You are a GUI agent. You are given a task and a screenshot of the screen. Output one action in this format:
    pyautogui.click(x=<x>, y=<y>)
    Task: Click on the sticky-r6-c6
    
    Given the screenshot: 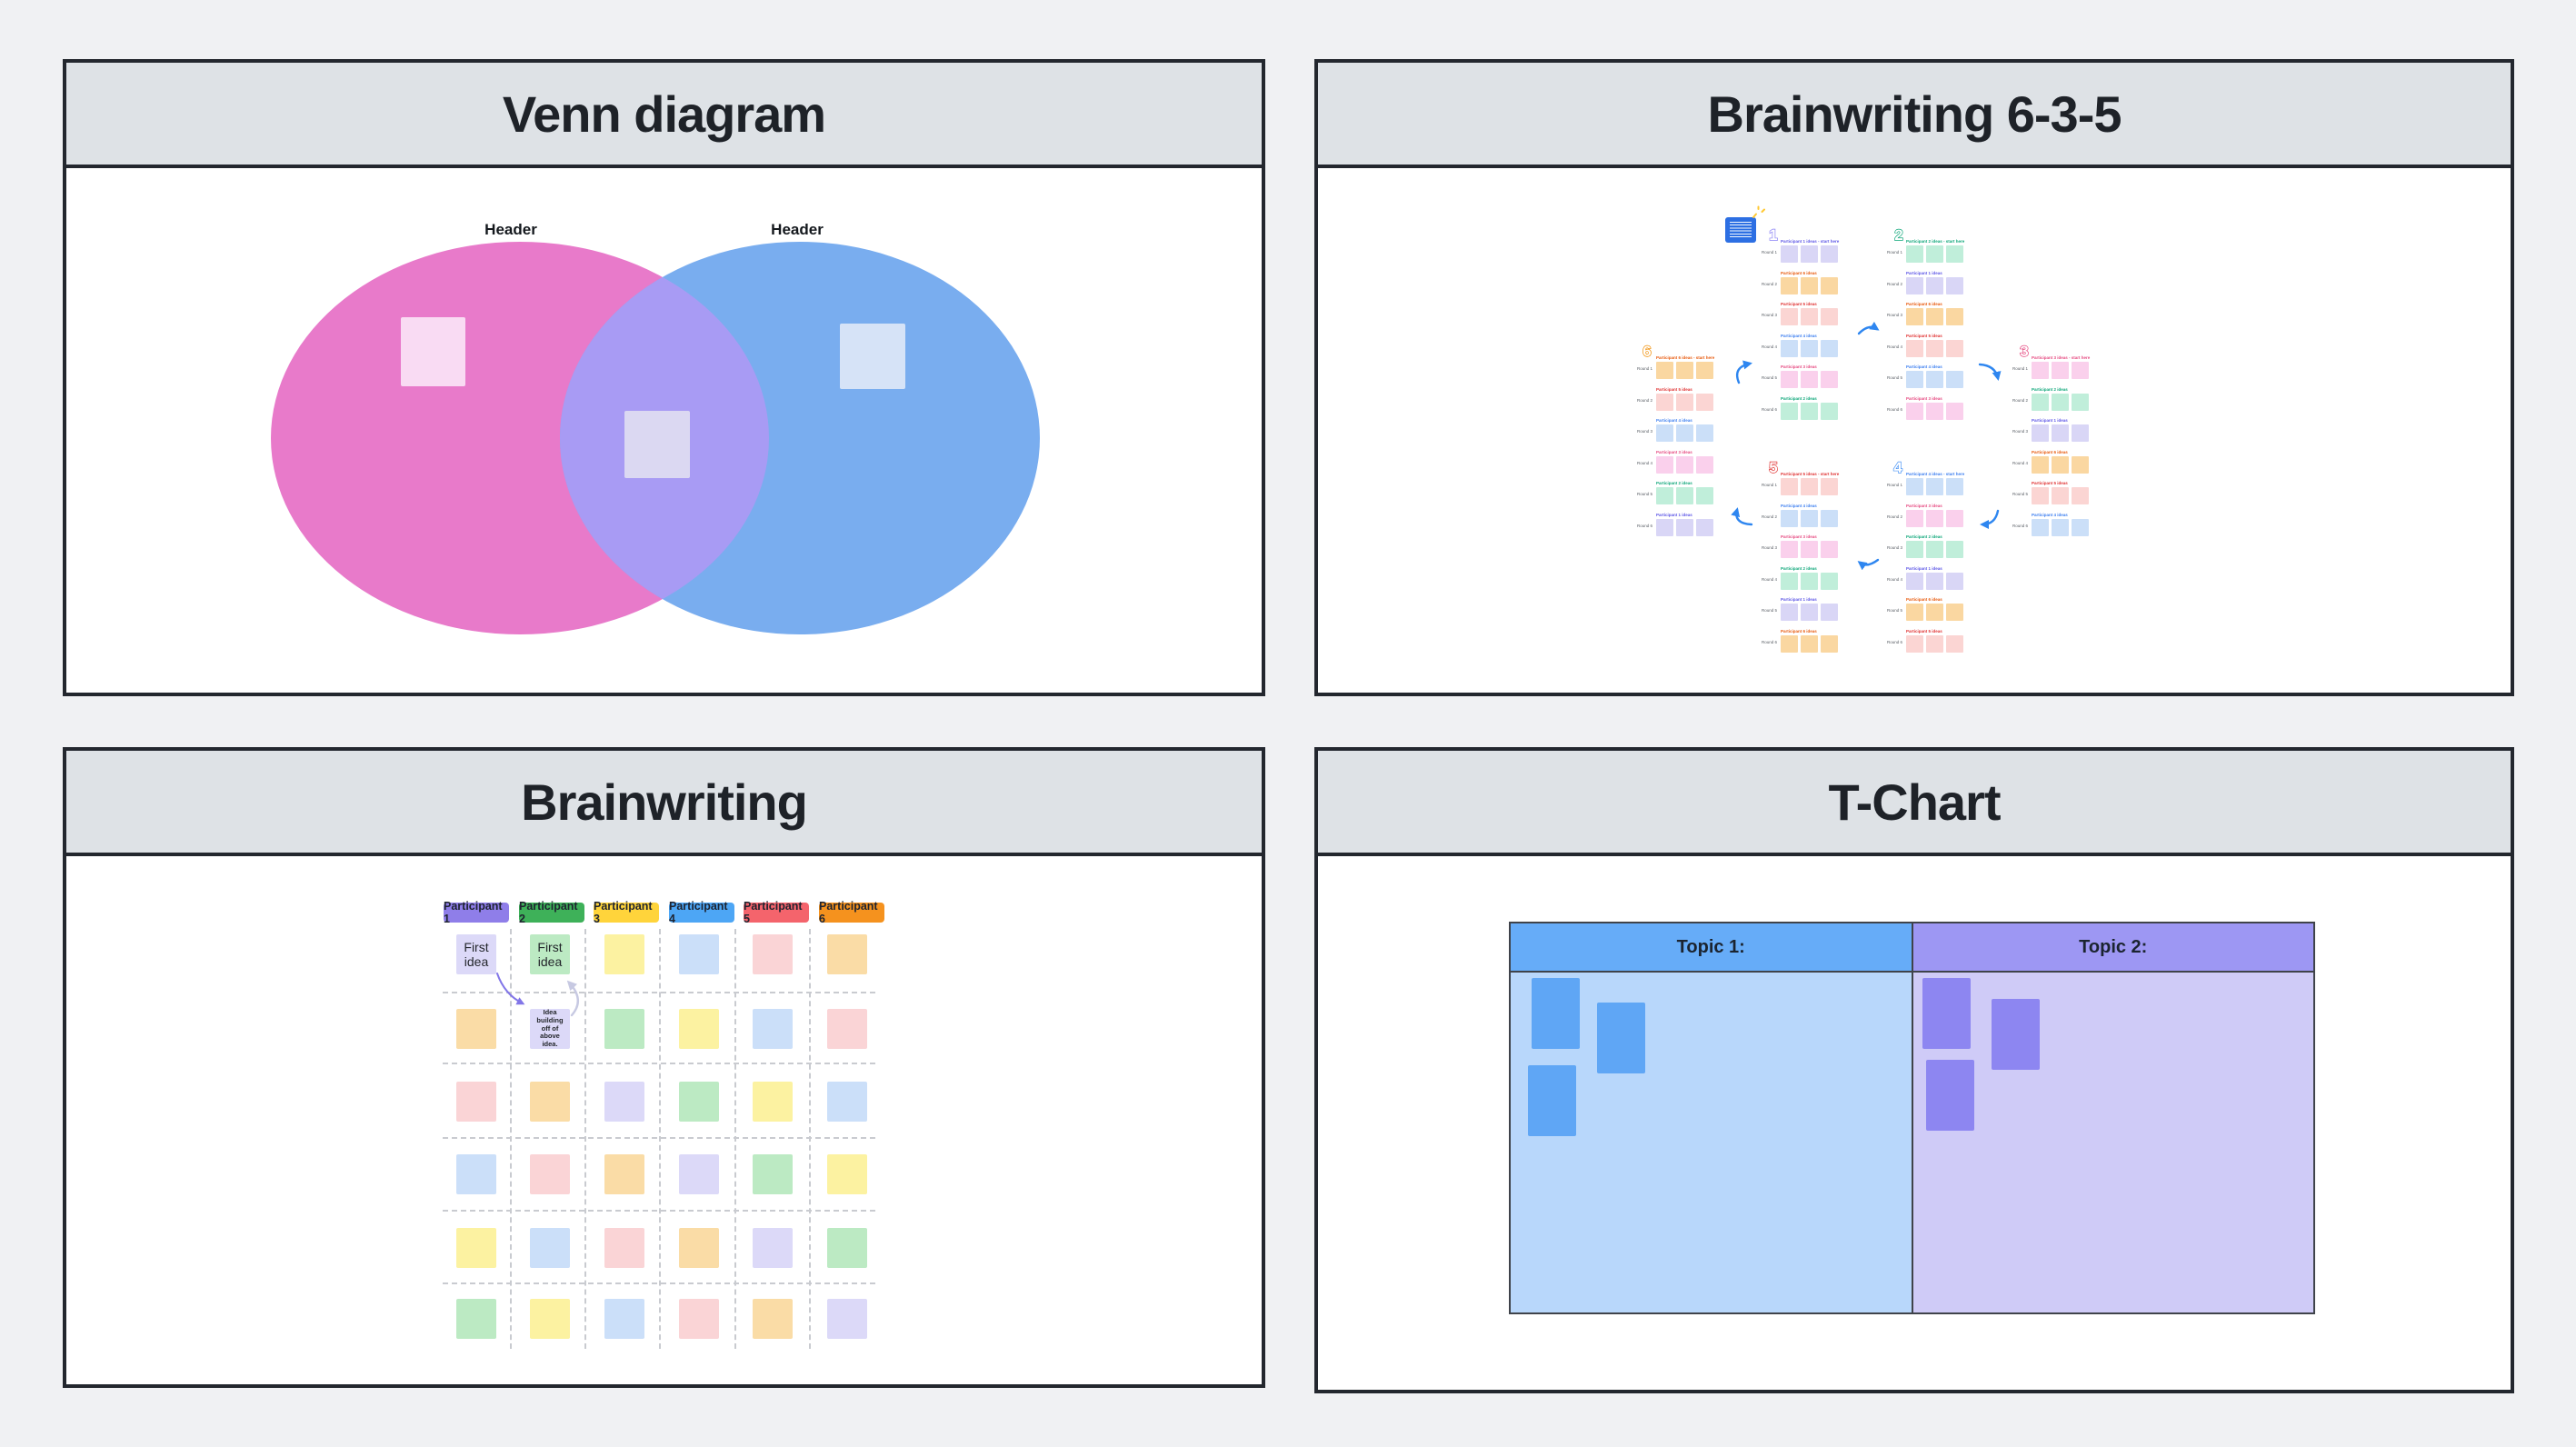 What is the action you would take?
    pyautogui.click(x=847, y=1319)
    